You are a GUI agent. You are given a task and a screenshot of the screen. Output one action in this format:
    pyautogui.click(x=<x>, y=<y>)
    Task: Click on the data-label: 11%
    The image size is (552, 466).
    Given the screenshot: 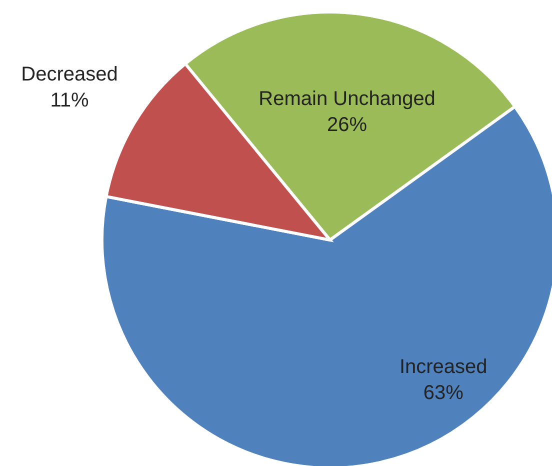 What is the action you would take?
    pyautogui.click(x=70, y=101)
    